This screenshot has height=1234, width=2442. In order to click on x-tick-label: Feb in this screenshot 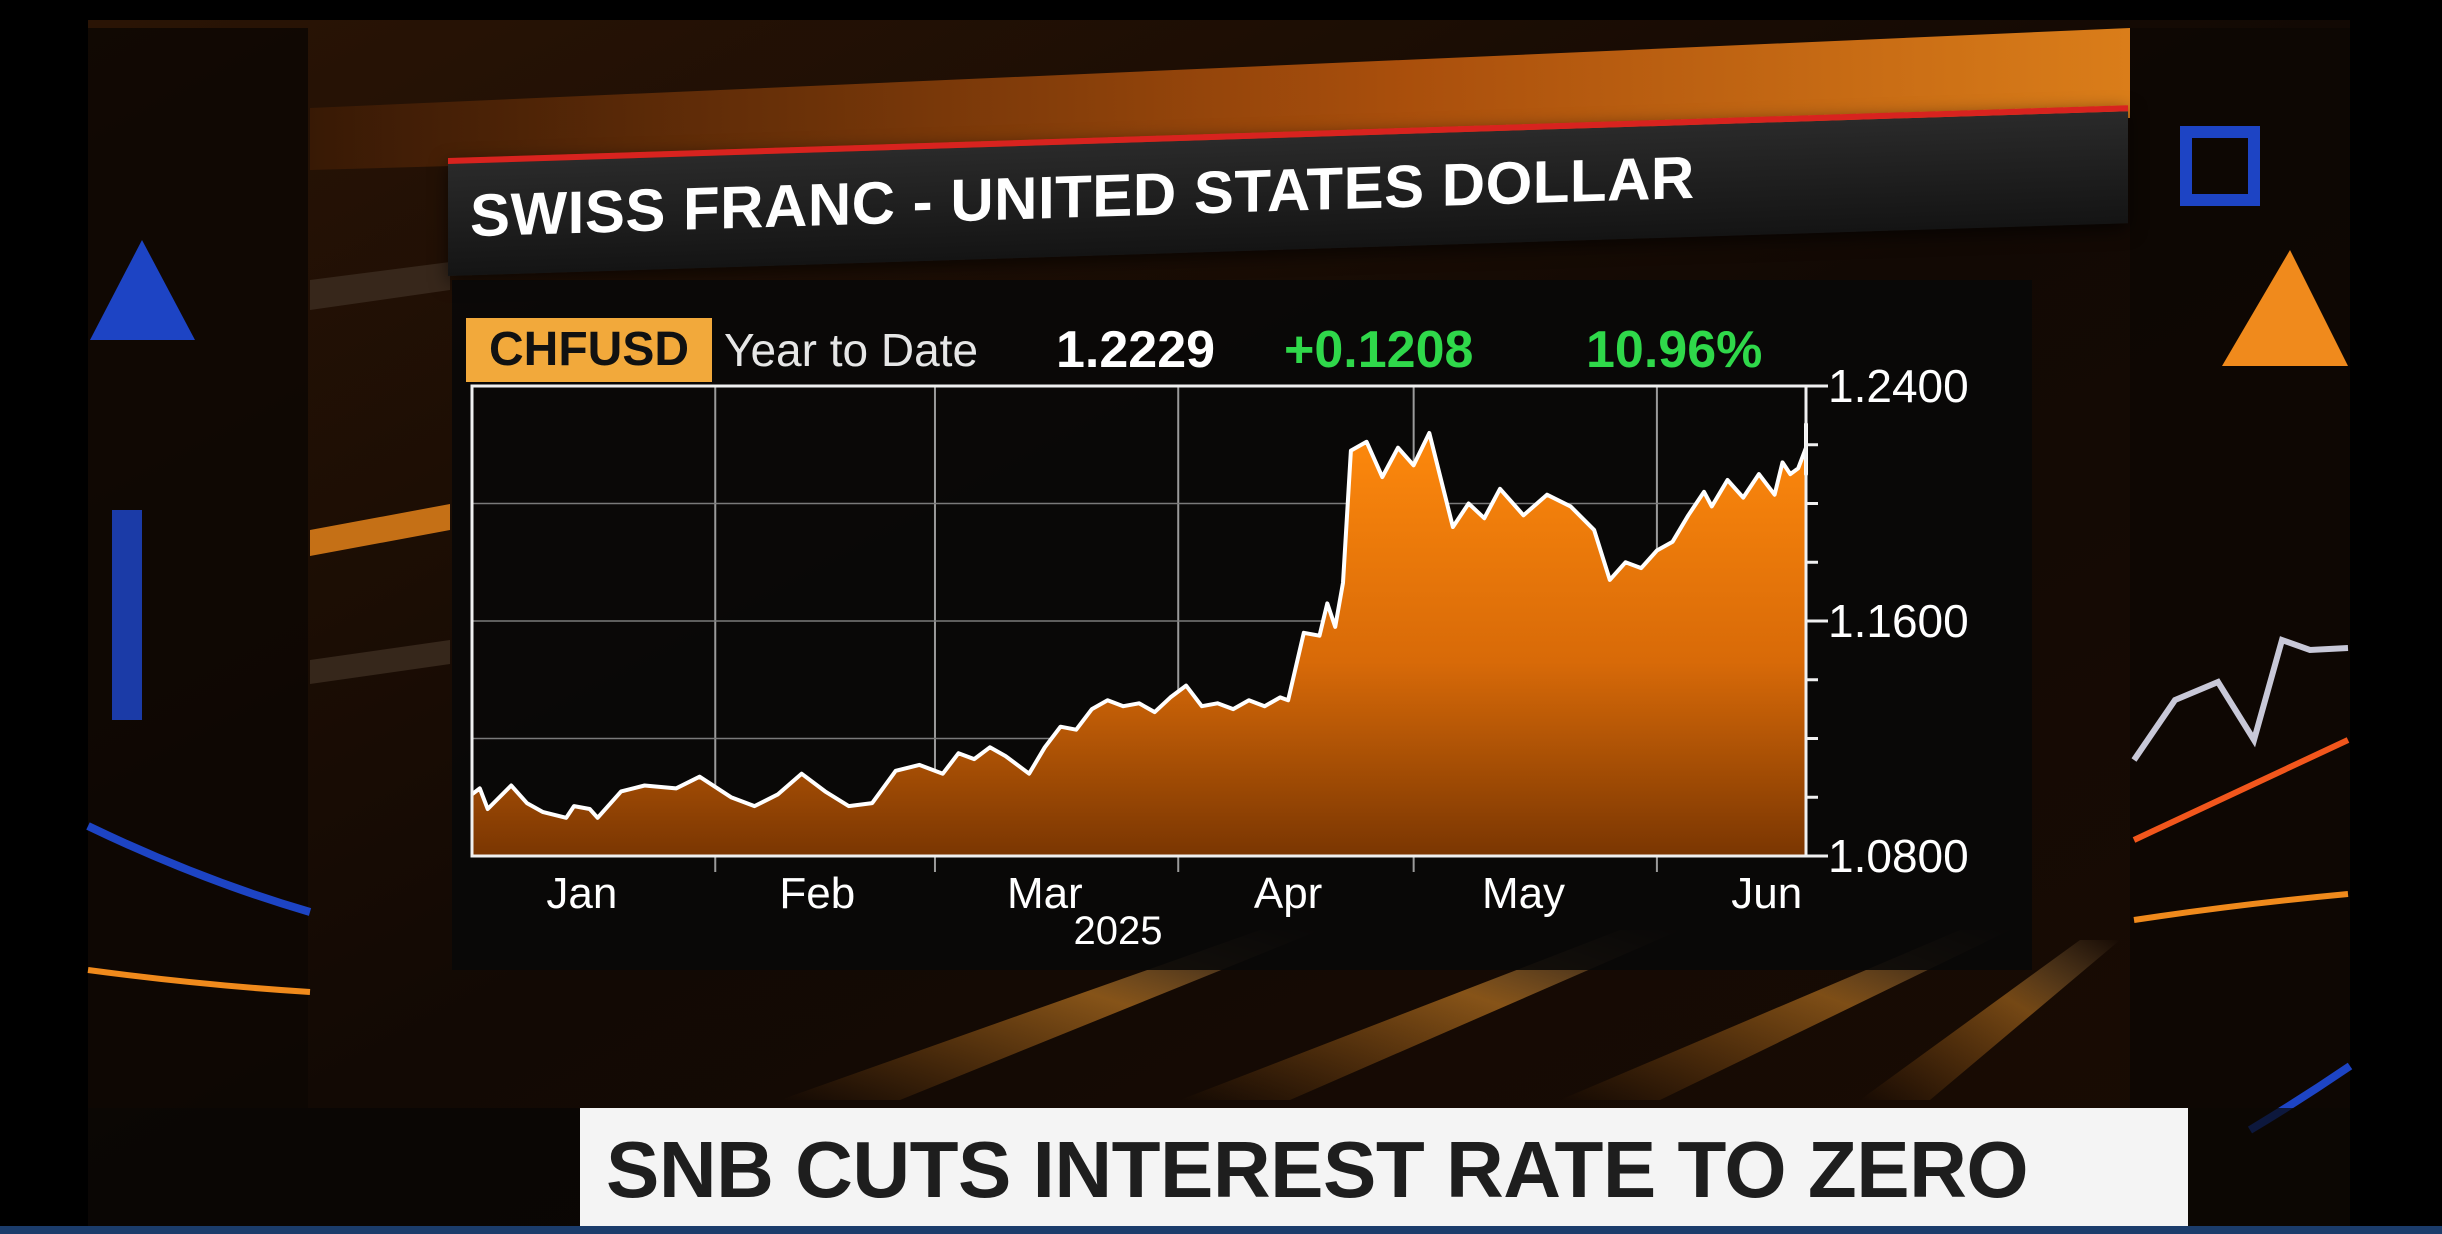, I will do `click(817, 893)`.